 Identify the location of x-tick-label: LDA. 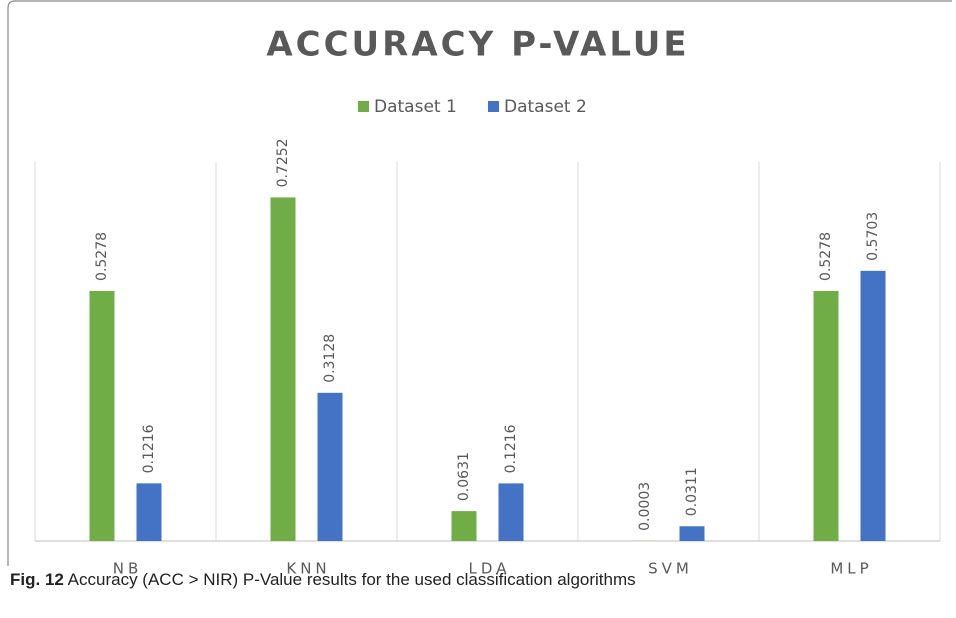
(490, 569).